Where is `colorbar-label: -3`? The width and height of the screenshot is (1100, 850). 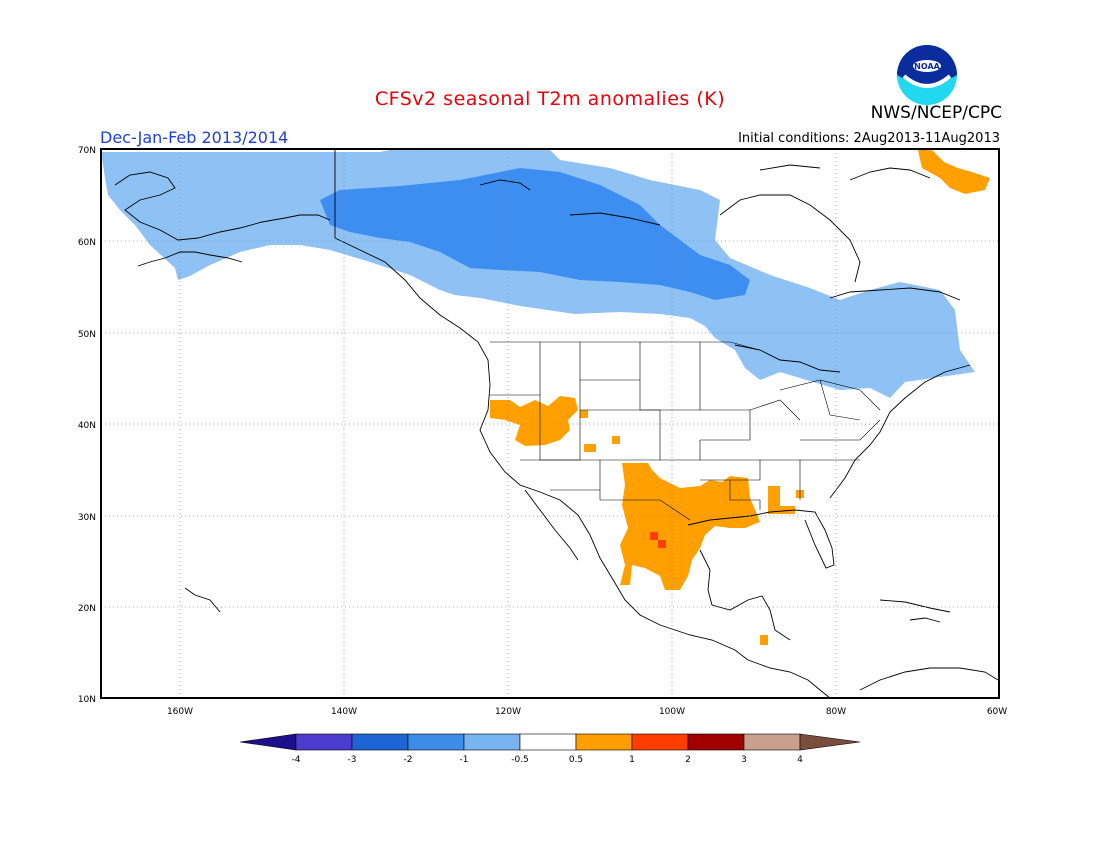 colorbar-label: -3 is located at coordinates (352, 760).